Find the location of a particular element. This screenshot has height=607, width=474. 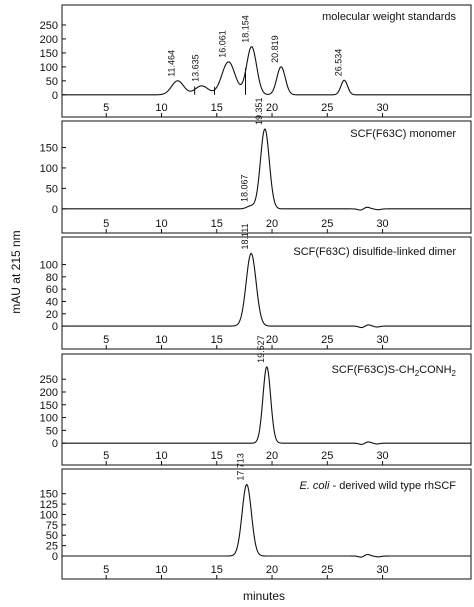

panel-title: SCF(F63C) monomer is located at coordinates (403, 134).